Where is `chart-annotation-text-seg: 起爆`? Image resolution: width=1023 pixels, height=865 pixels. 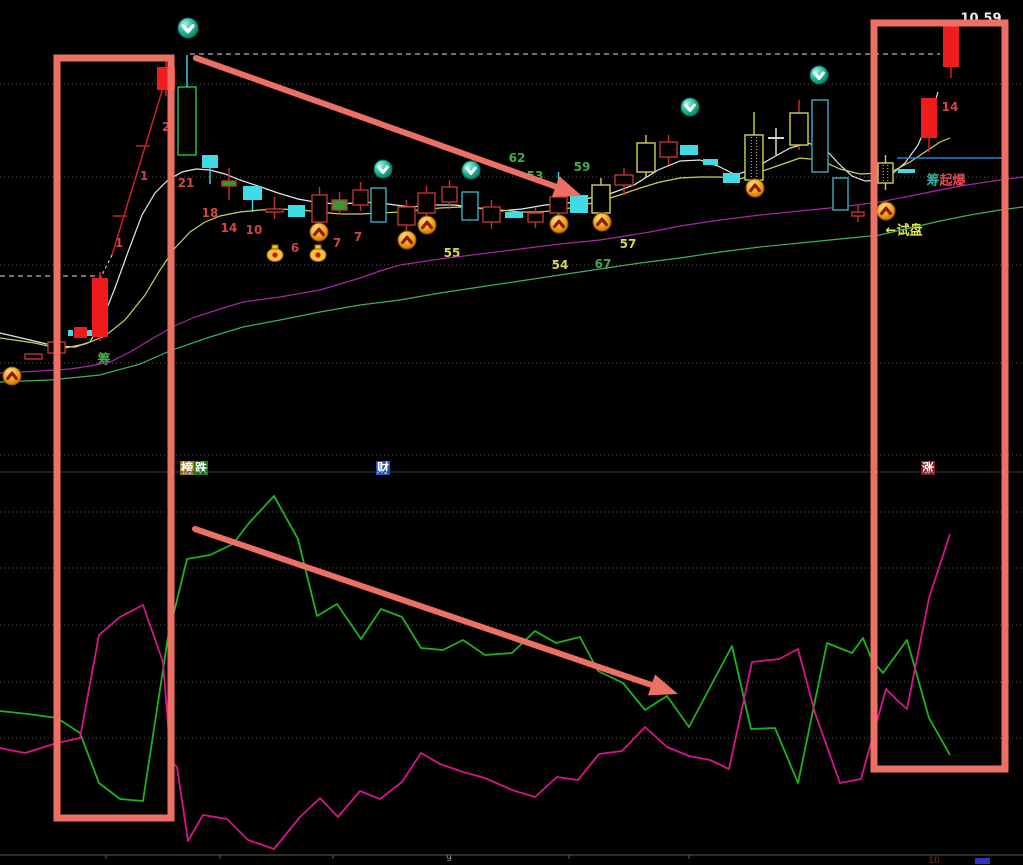
chart-annotation-text-seg: 起爆 is located at coordinates (952, 181).